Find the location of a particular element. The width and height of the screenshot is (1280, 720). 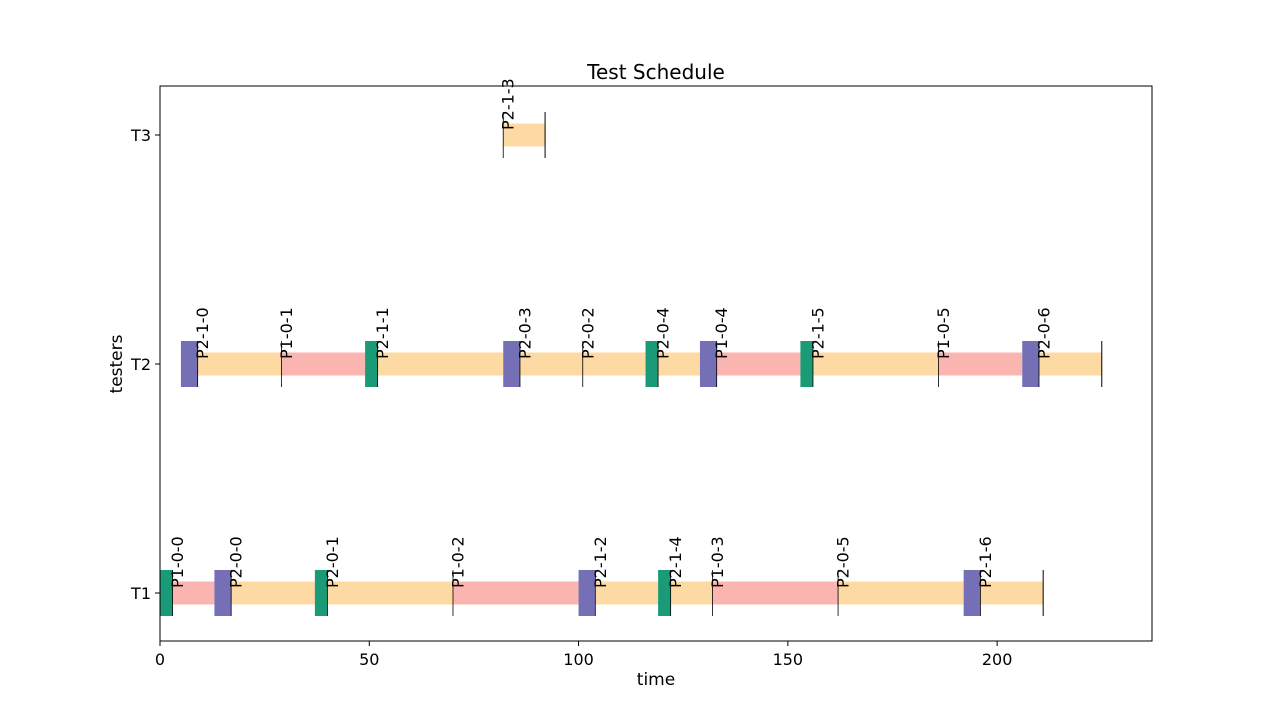

task-label-p1-0-2: P1-0-2 is located at coordinates (457, 562).